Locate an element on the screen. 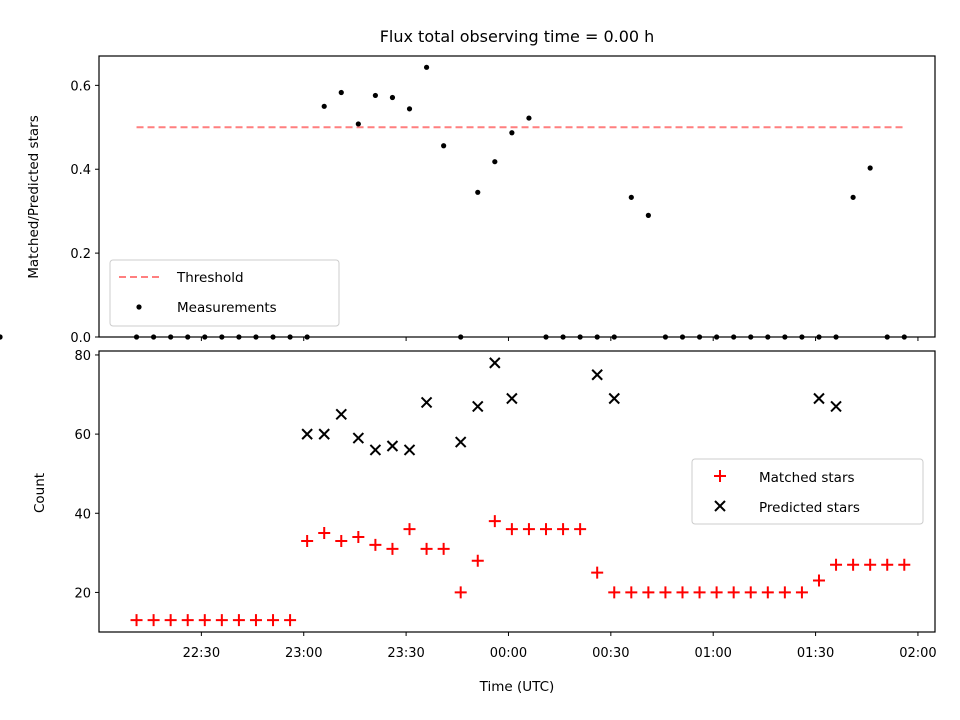 The image size is (960, 720). ratio-legend: Threshold Measurements is located at coordinates (224, 293).